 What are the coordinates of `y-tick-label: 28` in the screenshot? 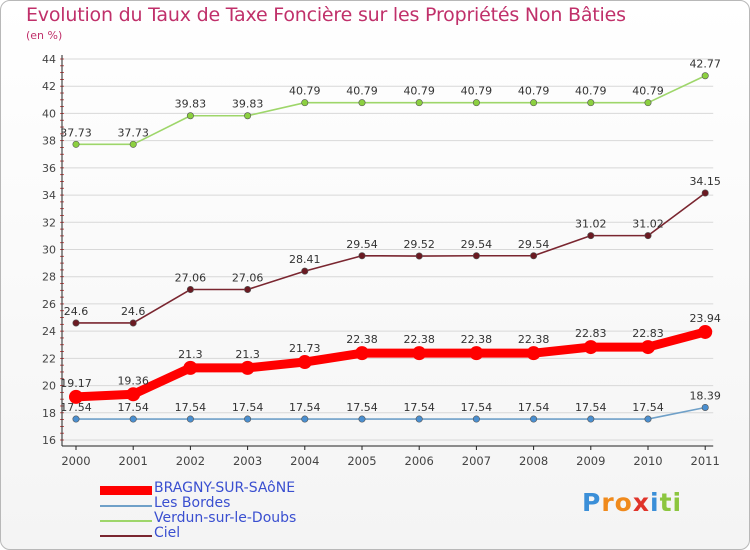 It's located at (49, 277).